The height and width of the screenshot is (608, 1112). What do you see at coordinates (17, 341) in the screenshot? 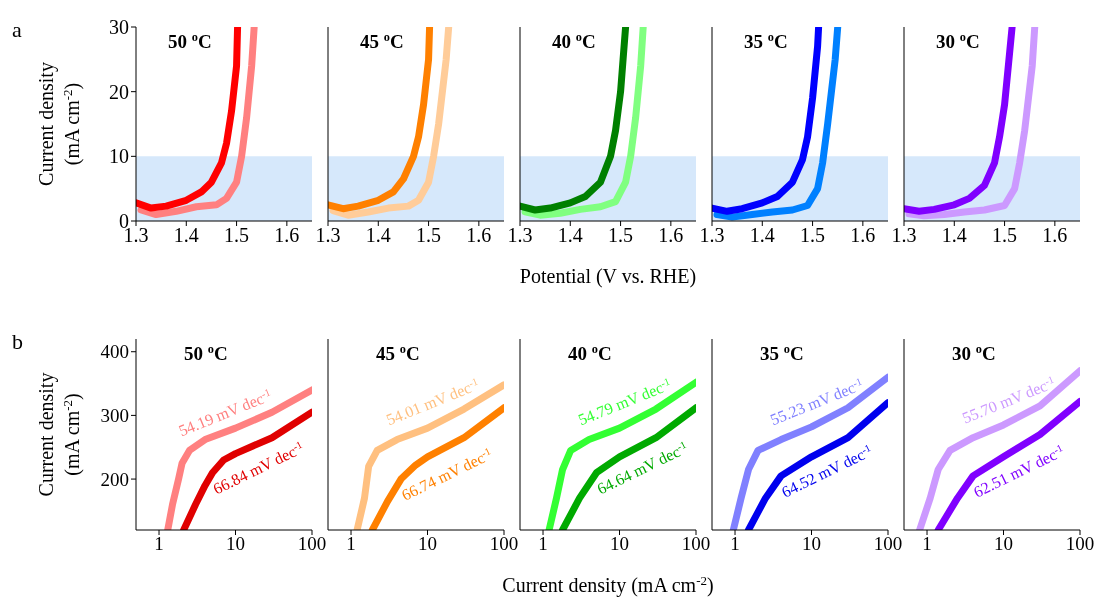
I see `text: b` at bounding box center [17, 341].